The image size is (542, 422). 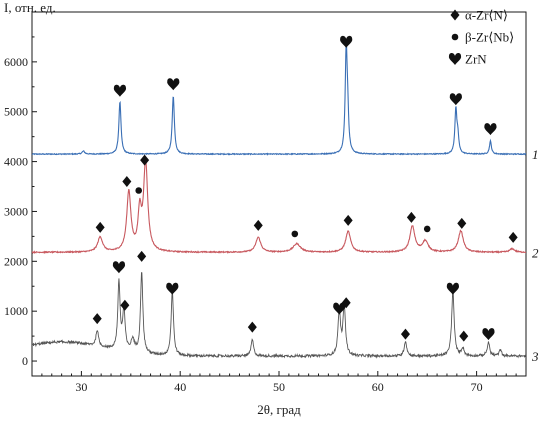 What do you see at coordinates (16, 311) in the screenshot?
I see `y-tick-label: 1000` at bounding box center [16, 311].